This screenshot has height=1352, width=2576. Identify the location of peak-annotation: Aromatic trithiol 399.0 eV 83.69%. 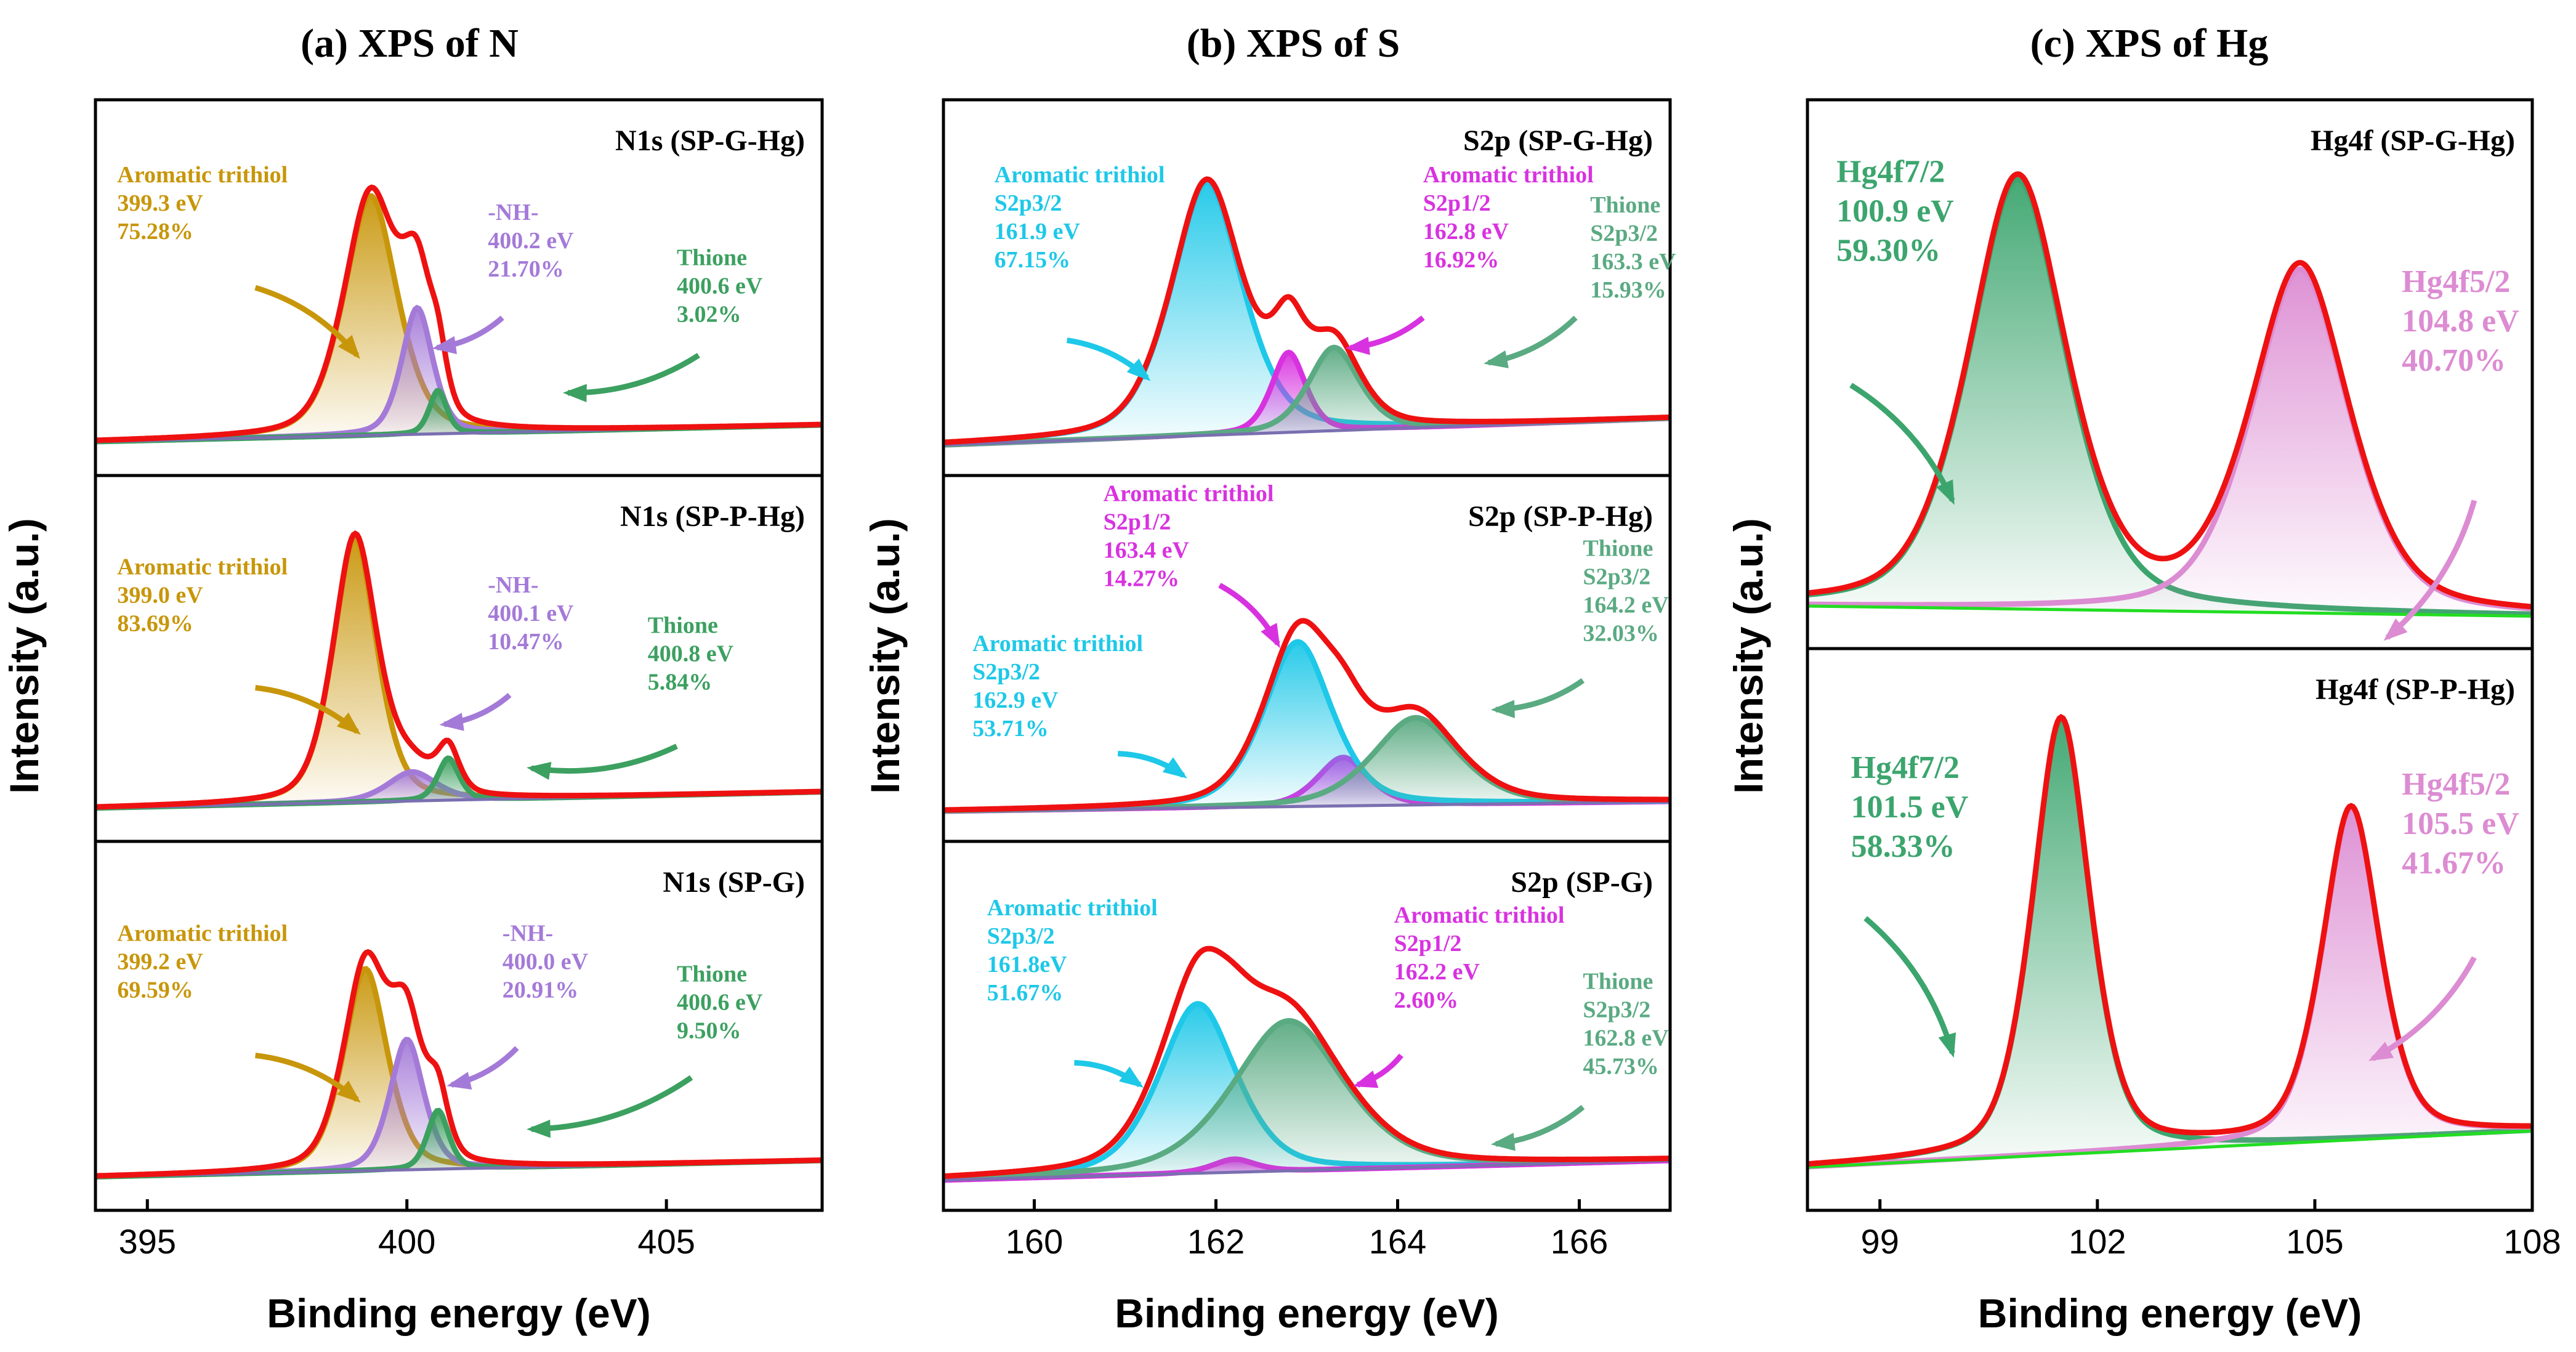
(202, 595).